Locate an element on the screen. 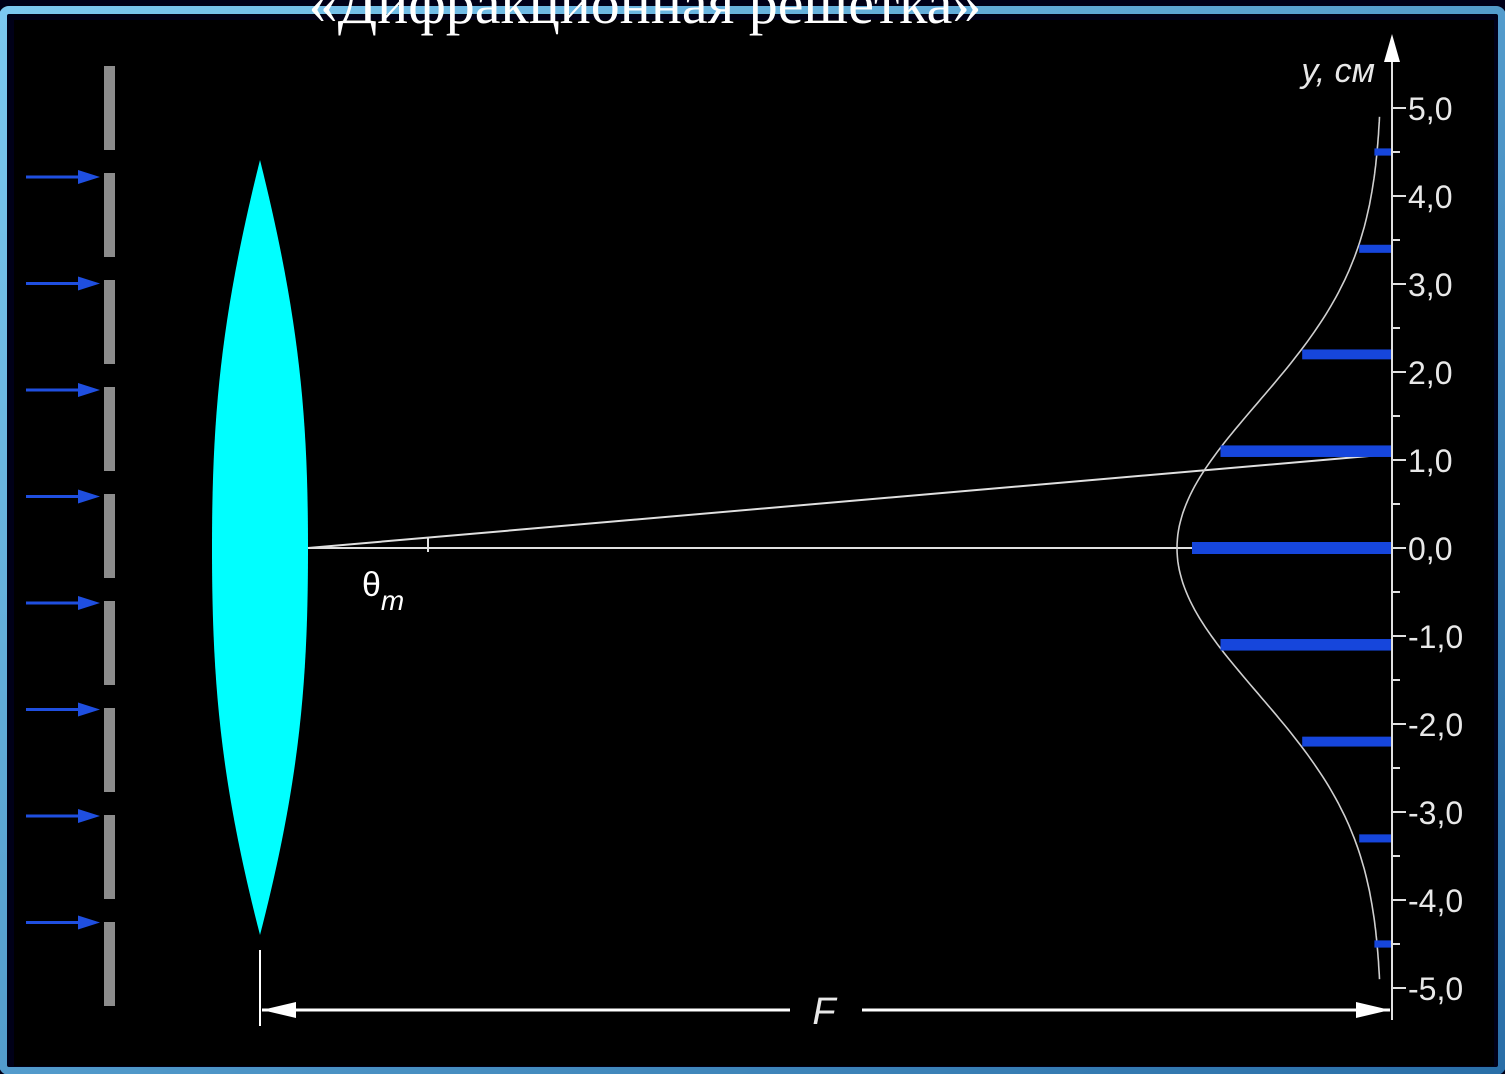 Image resolution: width=1505 pixels, height=1074 pixels. y-axis-arrowhead is located at coordinates (1392, 48).